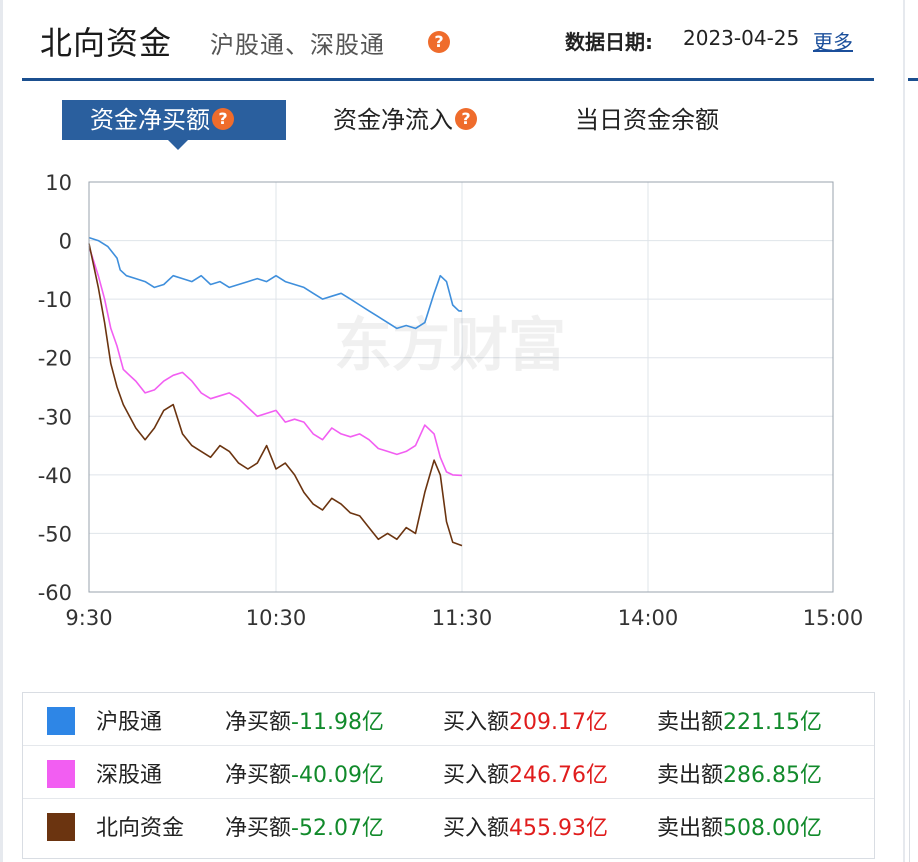 This screenshot has height=862, width=918. Describe the element at coordinates (833, 618) in the screenshot. I see `x-tick-label: 15:00` at that location.